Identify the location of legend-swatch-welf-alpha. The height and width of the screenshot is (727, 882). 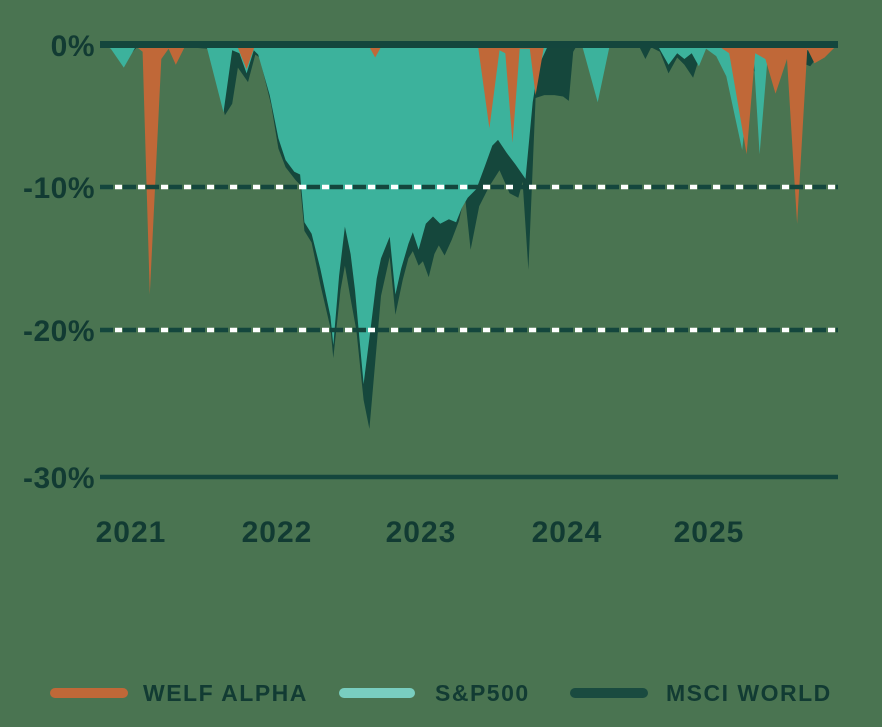
(89, 693).